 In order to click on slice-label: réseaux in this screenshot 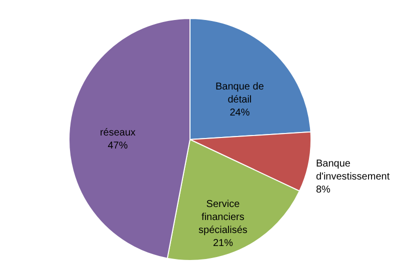, I will do `click(118, 133)`.